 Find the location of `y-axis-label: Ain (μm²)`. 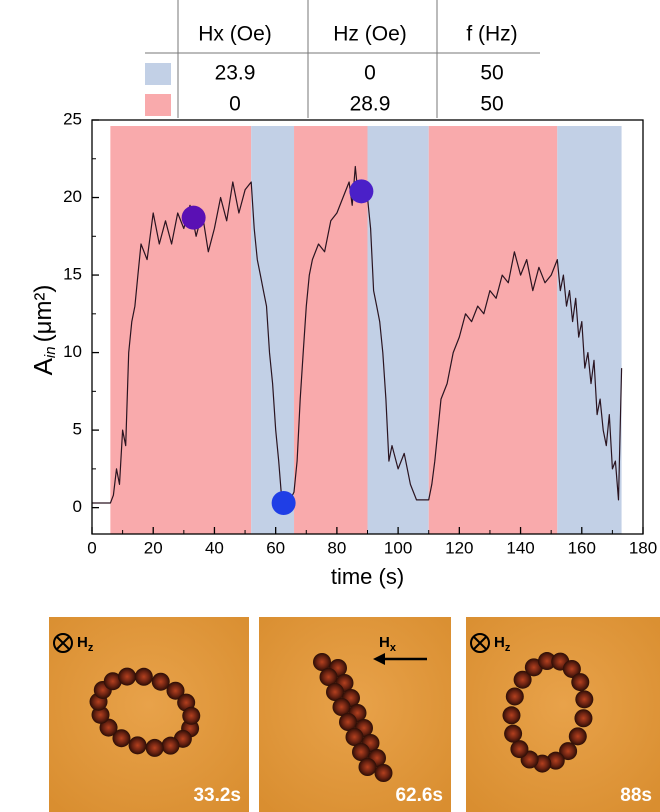

y-axis-label: Ain (μm²) is located at coordinates (43, 330).